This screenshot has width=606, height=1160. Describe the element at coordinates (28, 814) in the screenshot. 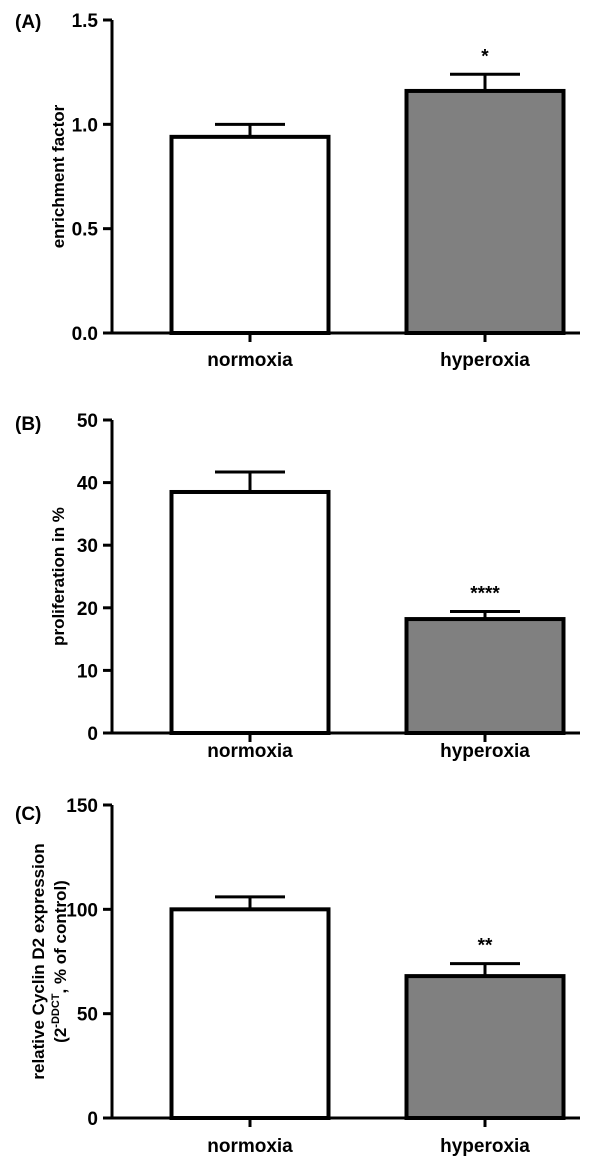

I see `panel-label: (C)` at that location.